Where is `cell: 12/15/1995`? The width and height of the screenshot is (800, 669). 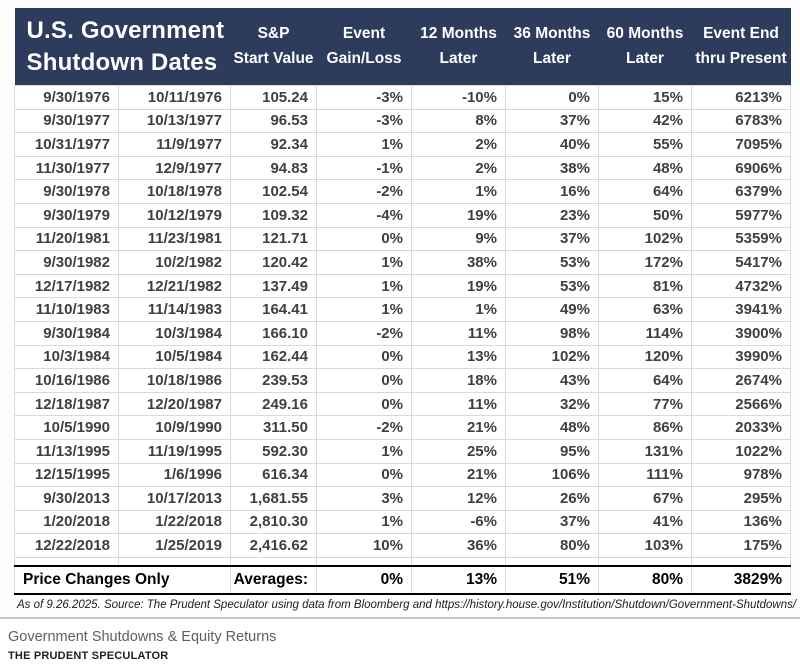
cell: 12/15/1995 is located at coordinates (66, 475).